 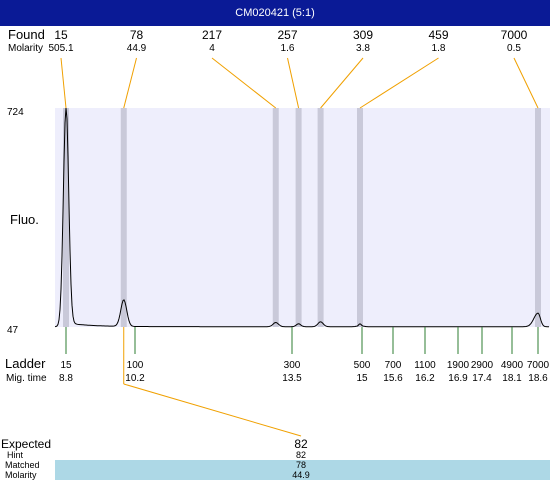 I want to click on found-molarity-label: 0.5, so click(x=514, y=48).